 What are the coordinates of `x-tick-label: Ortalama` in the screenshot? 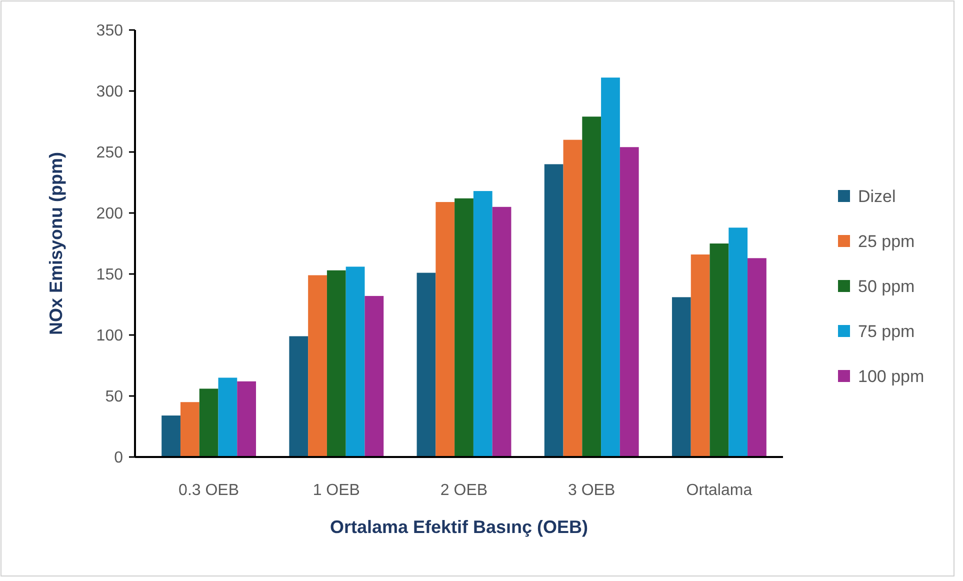 It's located at (719, 490).